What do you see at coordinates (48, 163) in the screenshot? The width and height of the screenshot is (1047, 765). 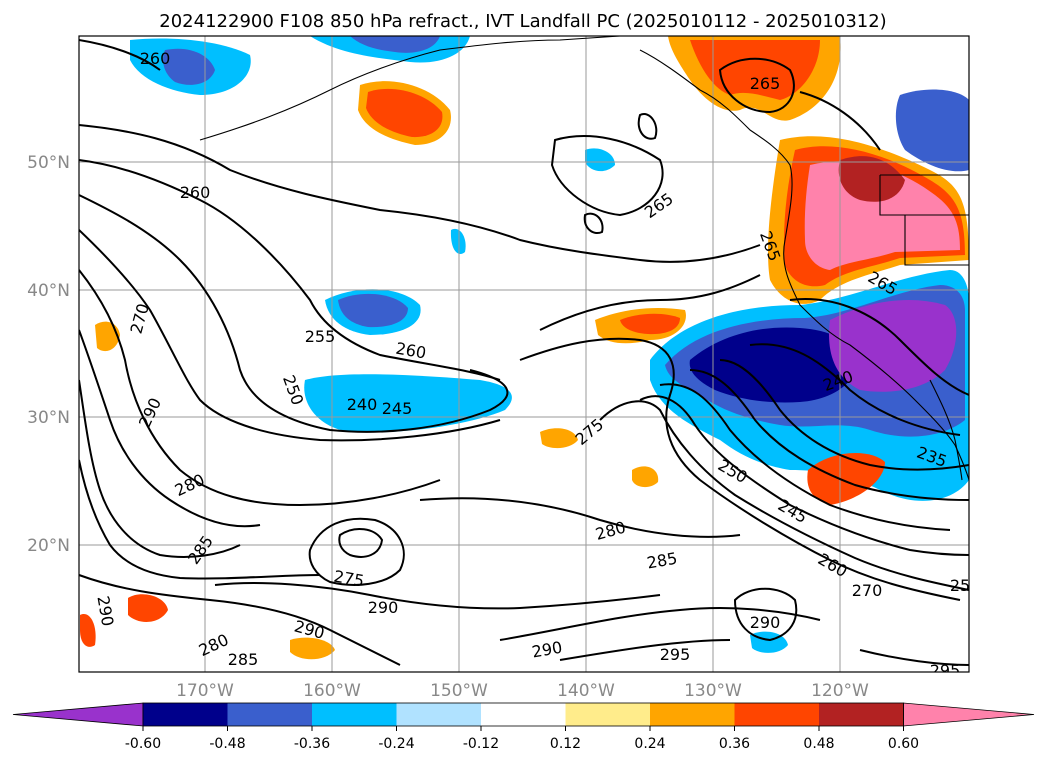 I see `lat-label: 50°N` at bounding box center [48, 163].